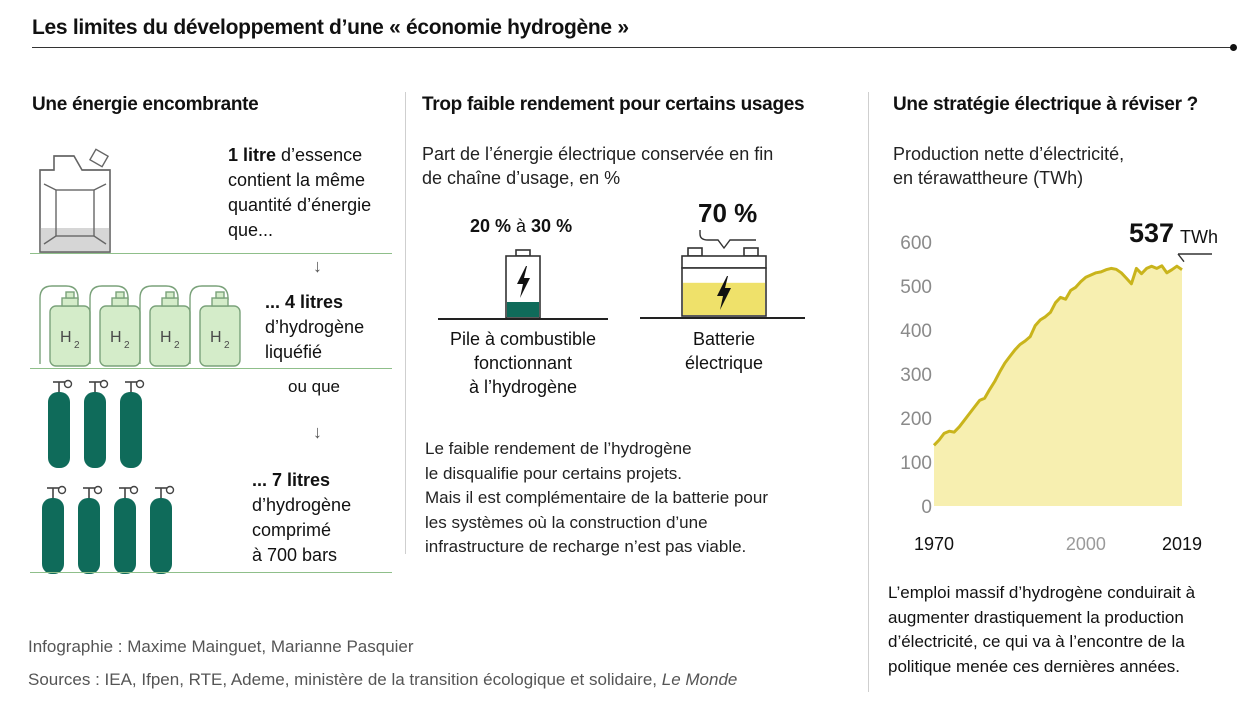 The image size is (1260, 702). Describe the element at coordinates (722, 318) in the screenshot. I see `battery-baseline` at that location.